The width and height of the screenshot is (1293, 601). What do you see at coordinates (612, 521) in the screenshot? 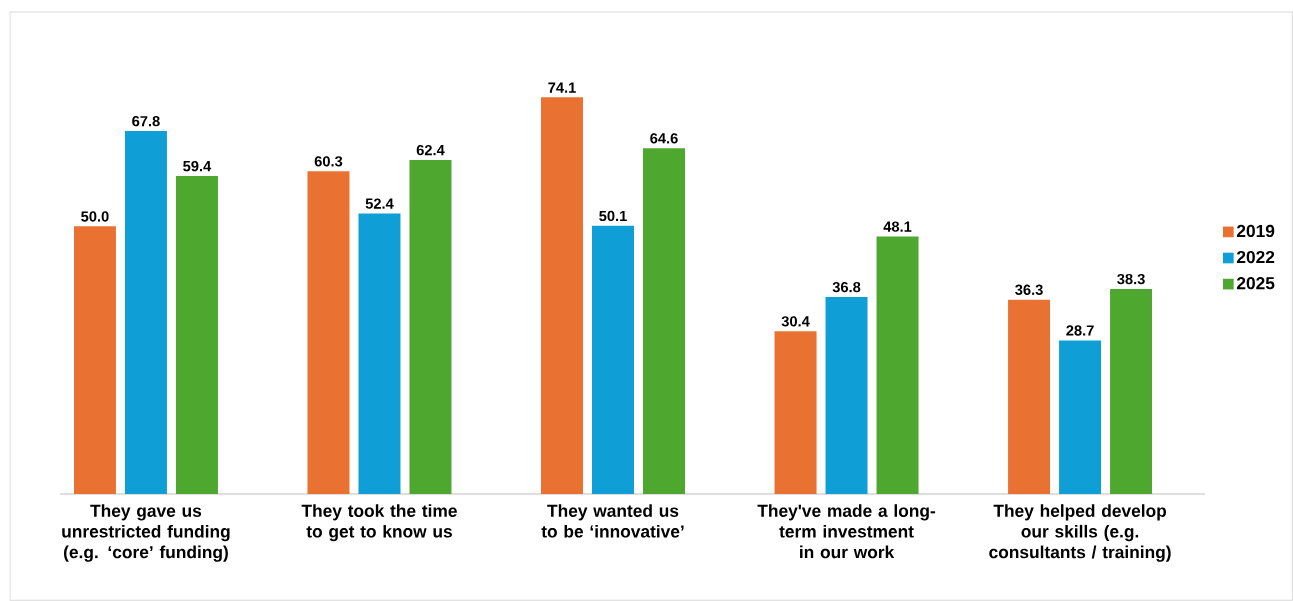
I see `x-tick-label: They wanted us to be ‘innovative’` at bounding box center [612, 521].